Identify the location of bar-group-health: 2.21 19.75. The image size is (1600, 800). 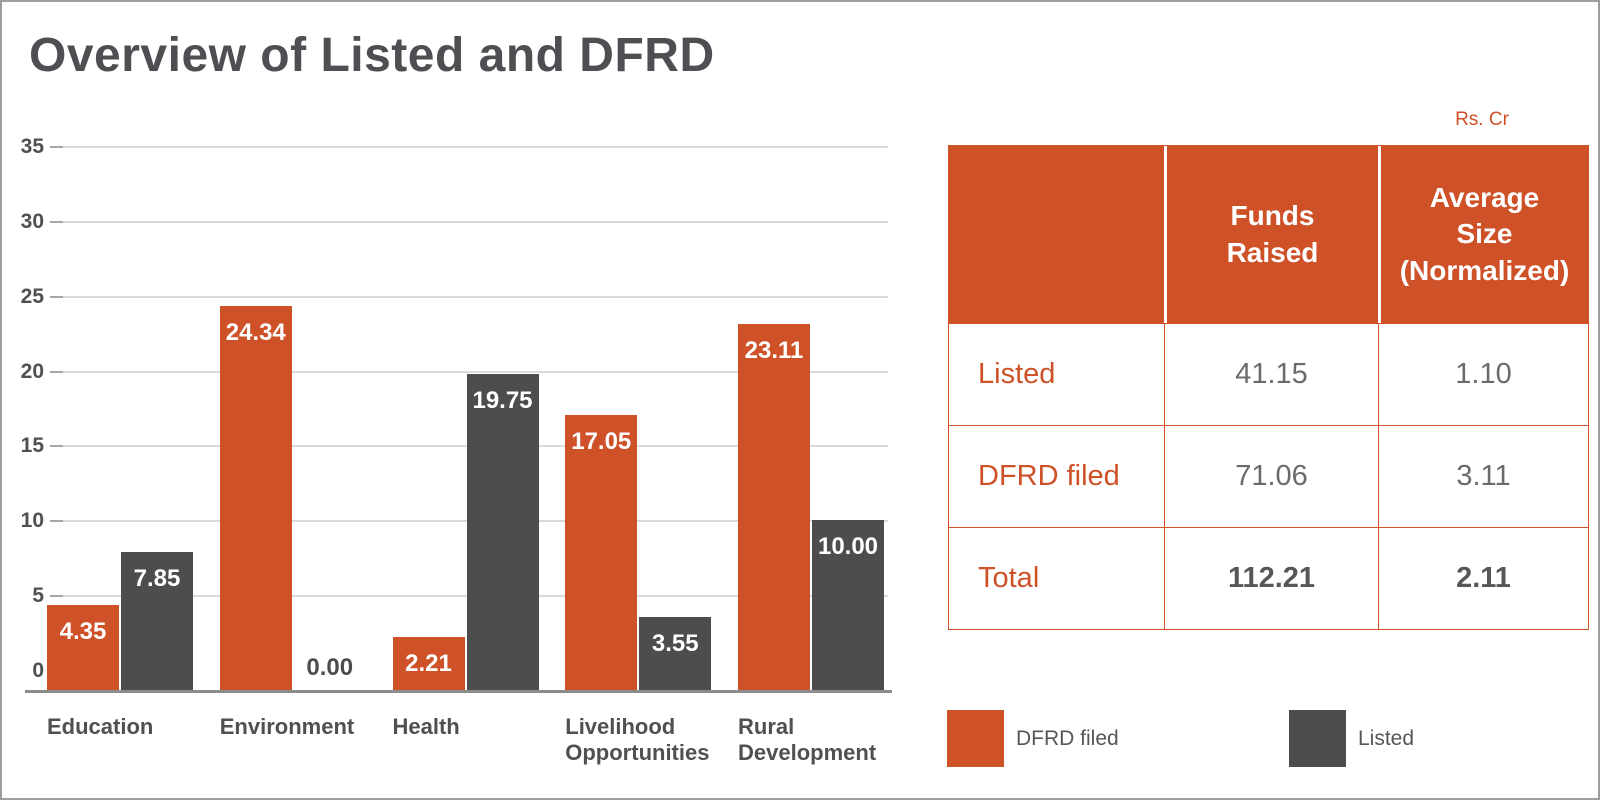
(465, 418).